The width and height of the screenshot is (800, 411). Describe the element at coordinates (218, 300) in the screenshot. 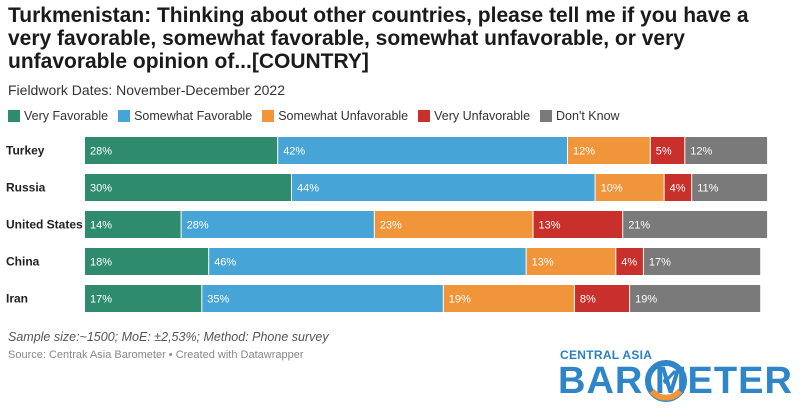

I see `data-label: 35%` at that location.